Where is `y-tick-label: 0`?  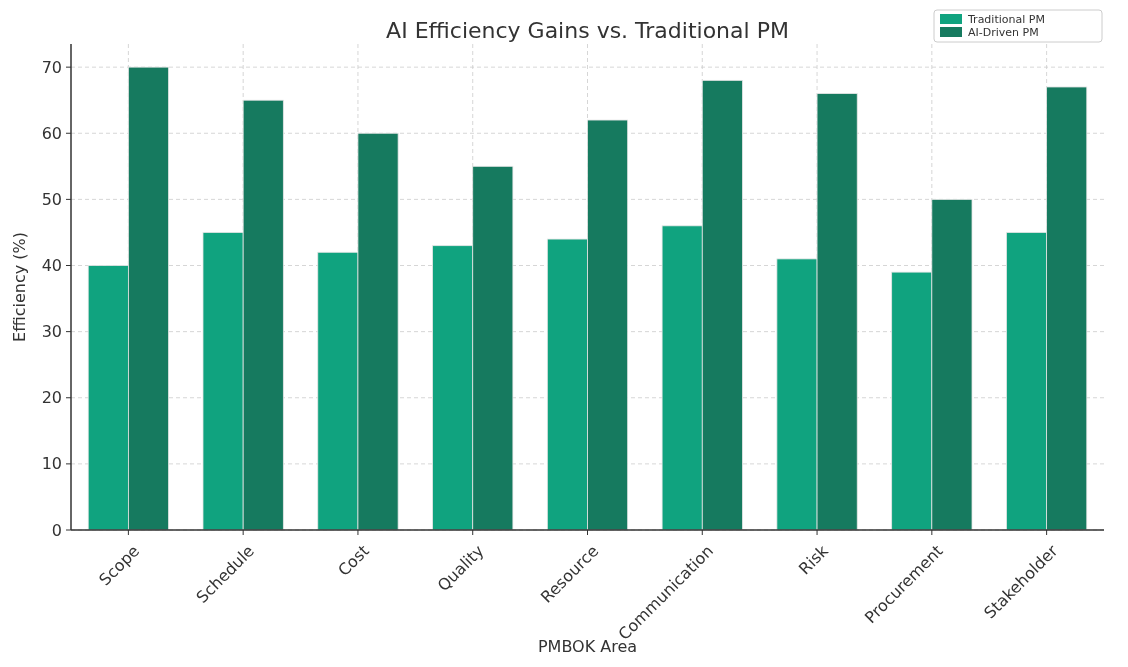
y-tick-label: 0 is located at coordinates (56, 530).